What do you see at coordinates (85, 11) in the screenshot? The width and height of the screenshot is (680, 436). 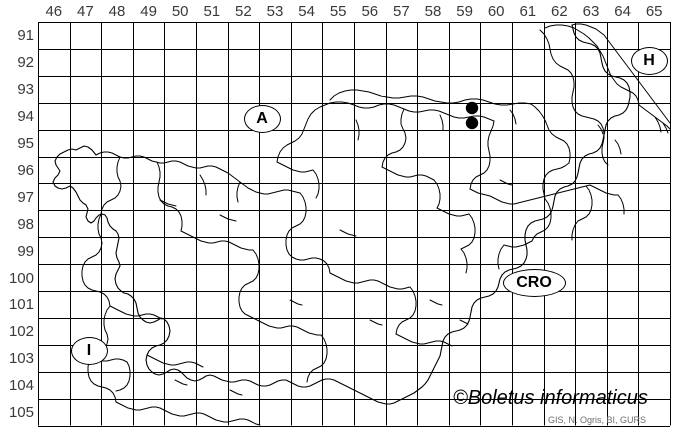 I see `x-axis-tick-label: 47` at bounding box center [85, 11].